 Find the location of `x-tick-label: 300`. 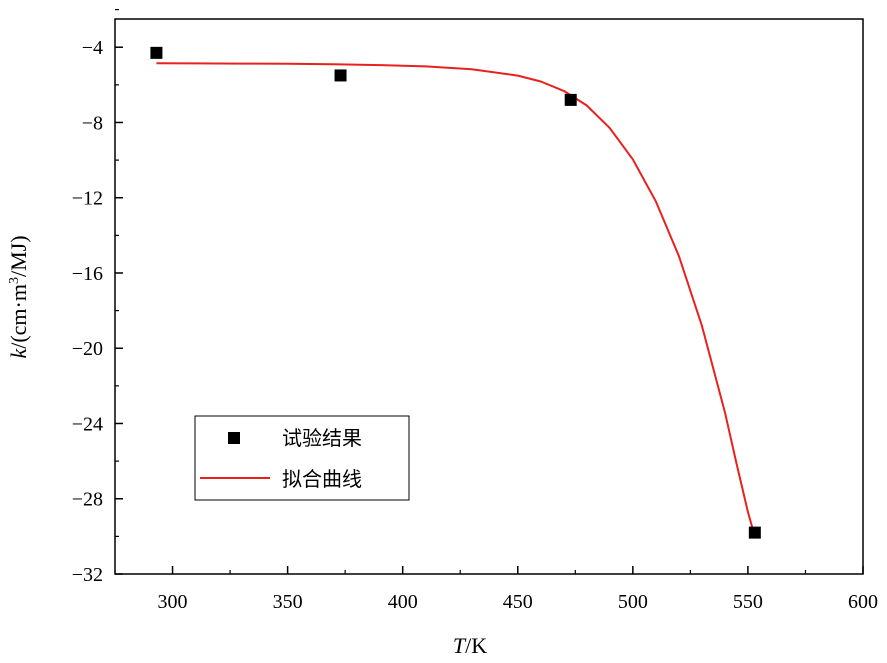

x-tick-label: 300 is located at coordinates (173, 602).